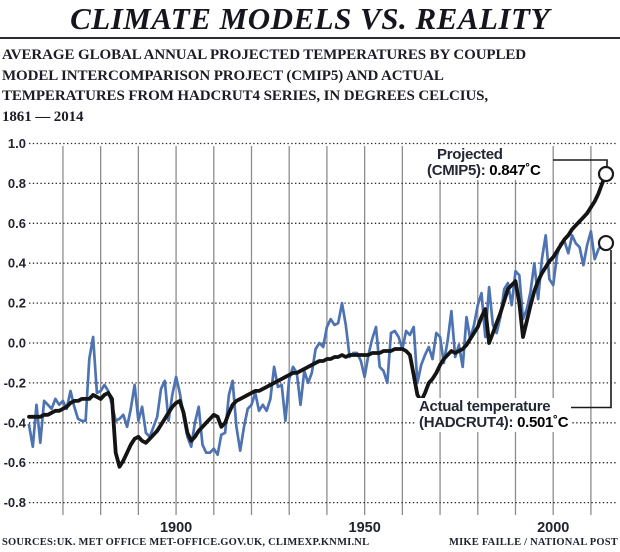 This screenshot has width=620, height=552. Describe the element at coordinates (470, 154) in the screenshot. I see `projected-label: Projected` at that location.